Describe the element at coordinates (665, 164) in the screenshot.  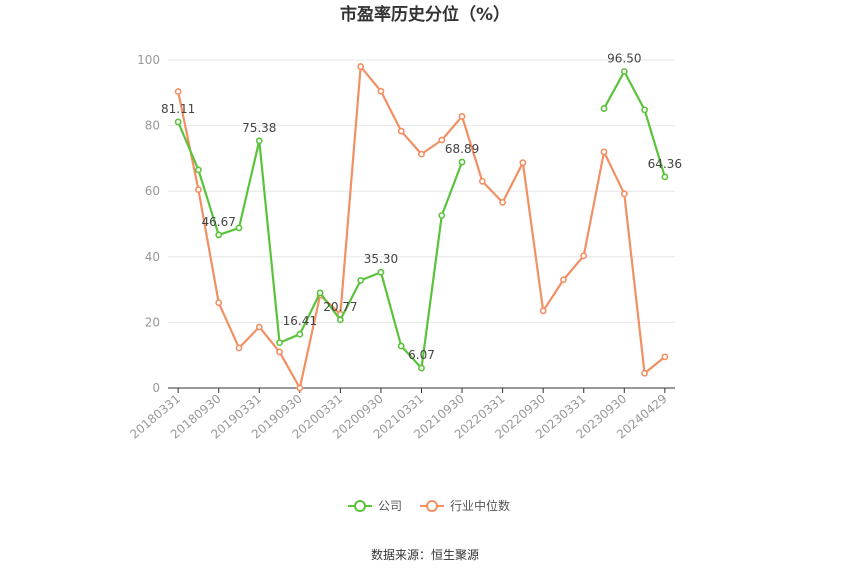
I see `data-label: 64.36` at that location.